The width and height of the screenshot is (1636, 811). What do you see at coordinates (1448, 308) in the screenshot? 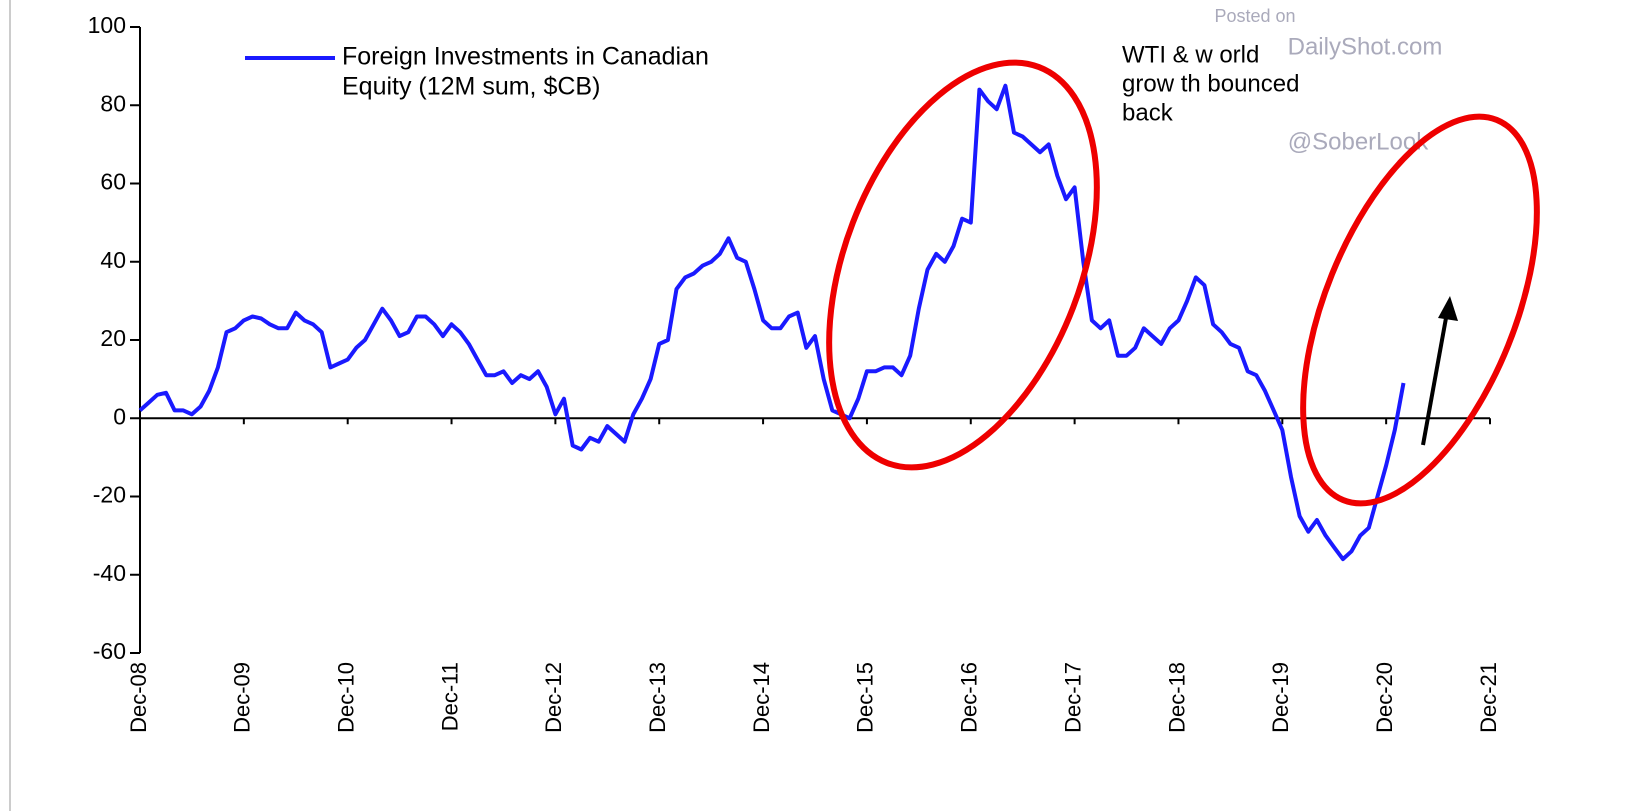
I see `arrow-head` at bounding box center [1448, 308].